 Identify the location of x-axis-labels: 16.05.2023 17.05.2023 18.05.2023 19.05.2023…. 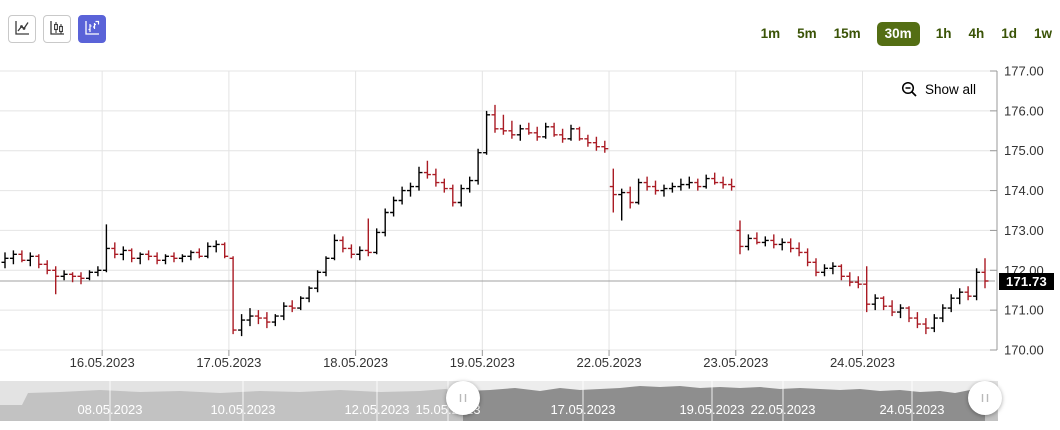
(482, 360).